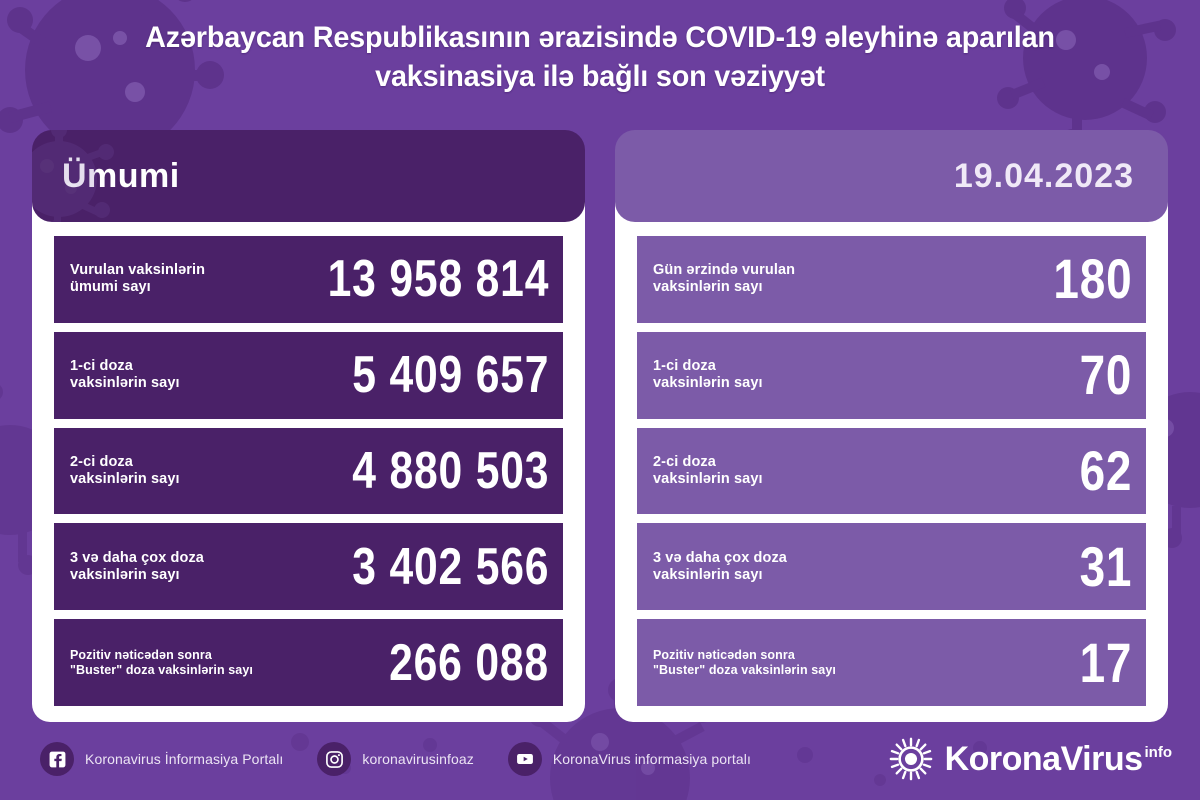 Image resolution: width=1200 pixels, height=800 pixels. I want to click on social-label-facebook: Koronavirus İnformasiya Portalı, so click(184, 759).